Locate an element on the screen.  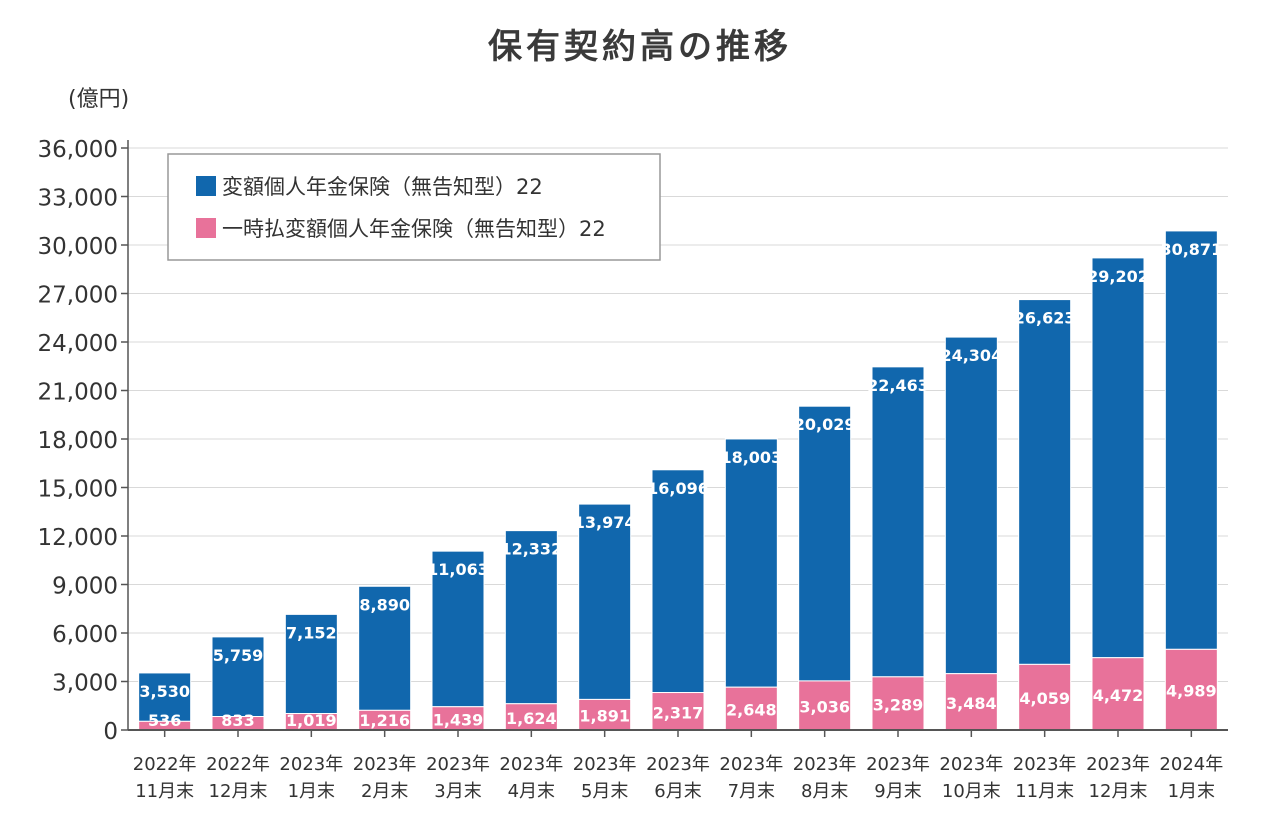
legend-box is located at coordinates (414, 207).